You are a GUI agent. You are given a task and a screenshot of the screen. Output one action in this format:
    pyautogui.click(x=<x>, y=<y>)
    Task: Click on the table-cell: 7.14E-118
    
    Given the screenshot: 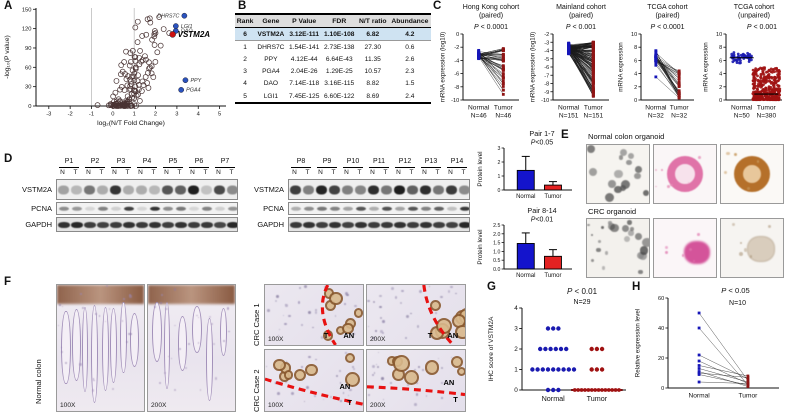 What is the action you would take?
    pyautogui.click(x=304, y=84)
    